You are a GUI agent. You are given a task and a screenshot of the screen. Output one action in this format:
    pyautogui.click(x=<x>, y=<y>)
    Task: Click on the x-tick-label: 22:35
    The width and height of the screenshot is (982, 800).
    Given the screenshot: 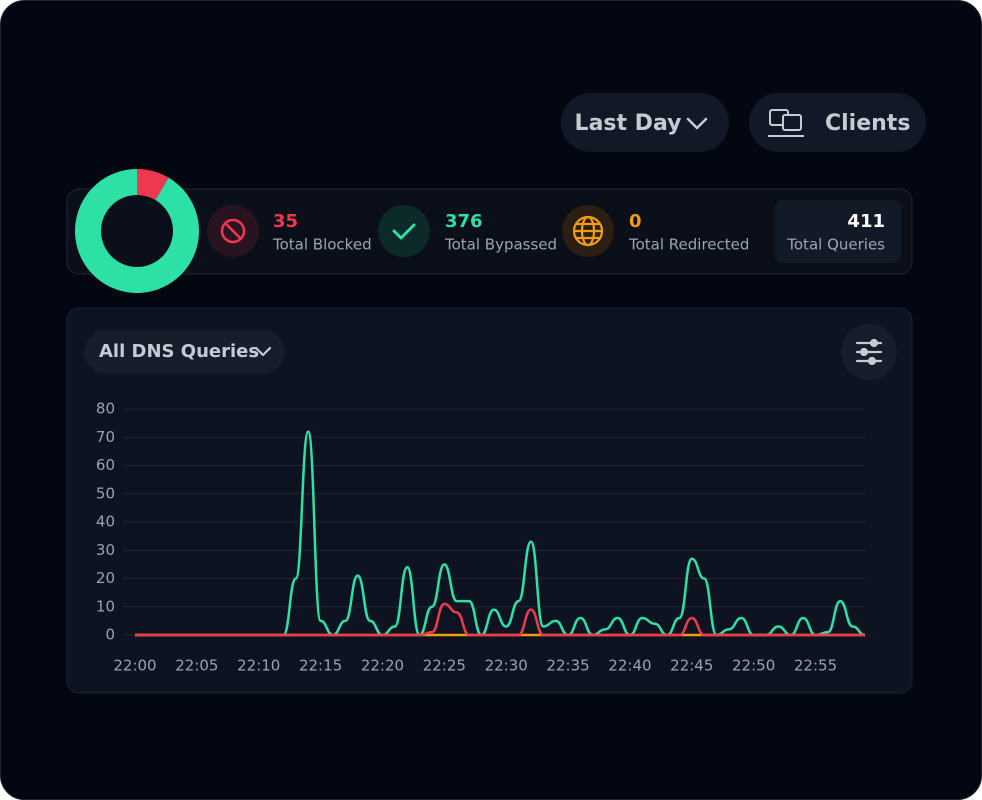 What is the action you would take?
    pyautogui.click(x=567, y=666)
    